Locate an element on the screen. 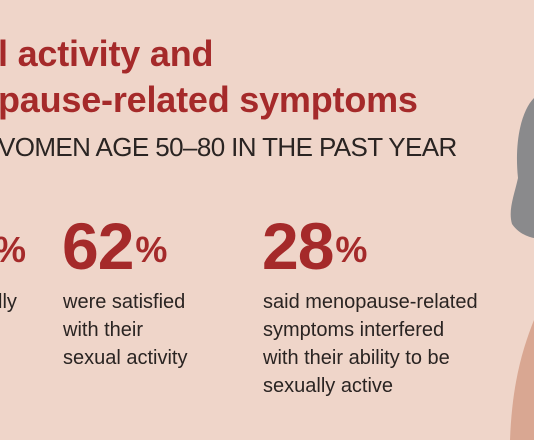  page-subtitle: VOMEN AGE 50–80 IN THE PAST YEAR is located at coordinates (228, 147).